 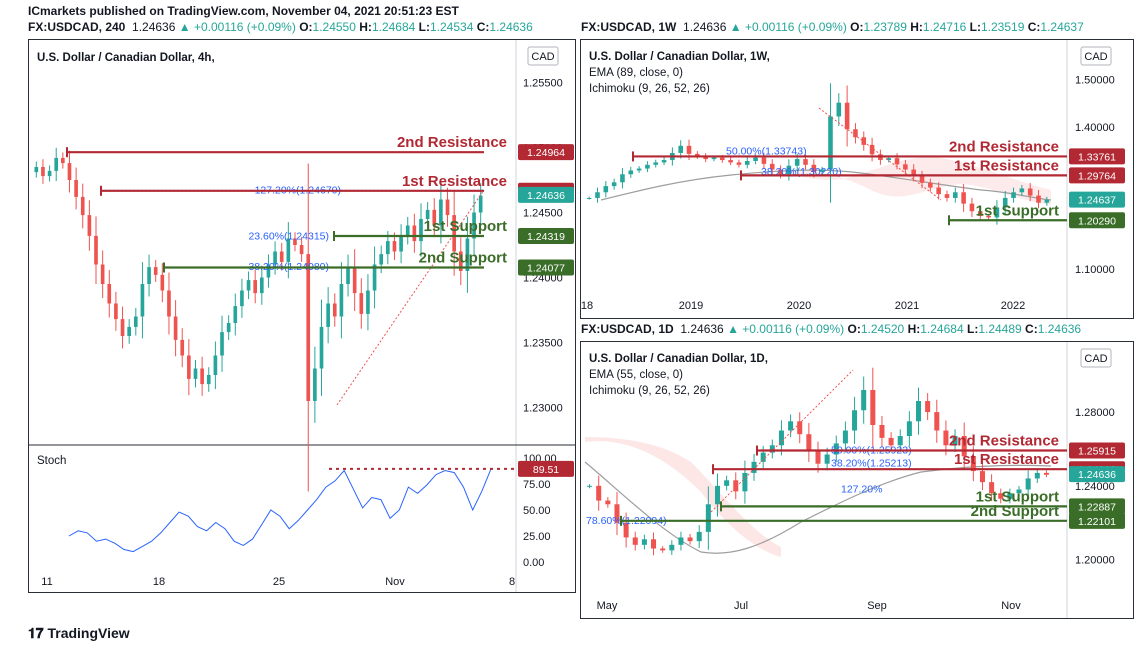 What do you see at coordinates (1095, 359) in the screenshot?
I see `d1-currency: CAD` at bounding box center [1095, 359].